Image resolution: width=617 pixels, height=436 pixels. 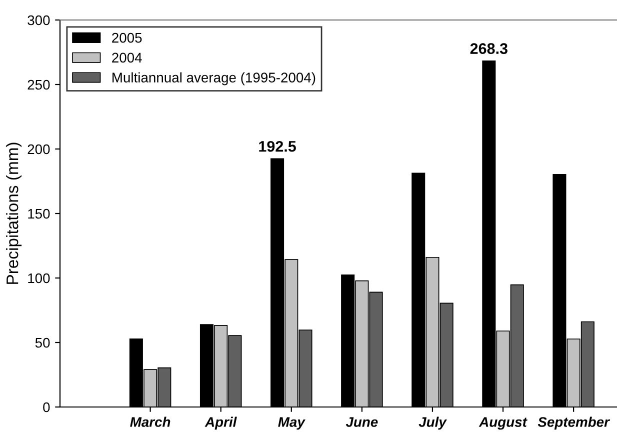 What do you see at coordinates (277, 146) in the screenshot?
I see `data-label: 192.5` at bounding box center [277, 146].